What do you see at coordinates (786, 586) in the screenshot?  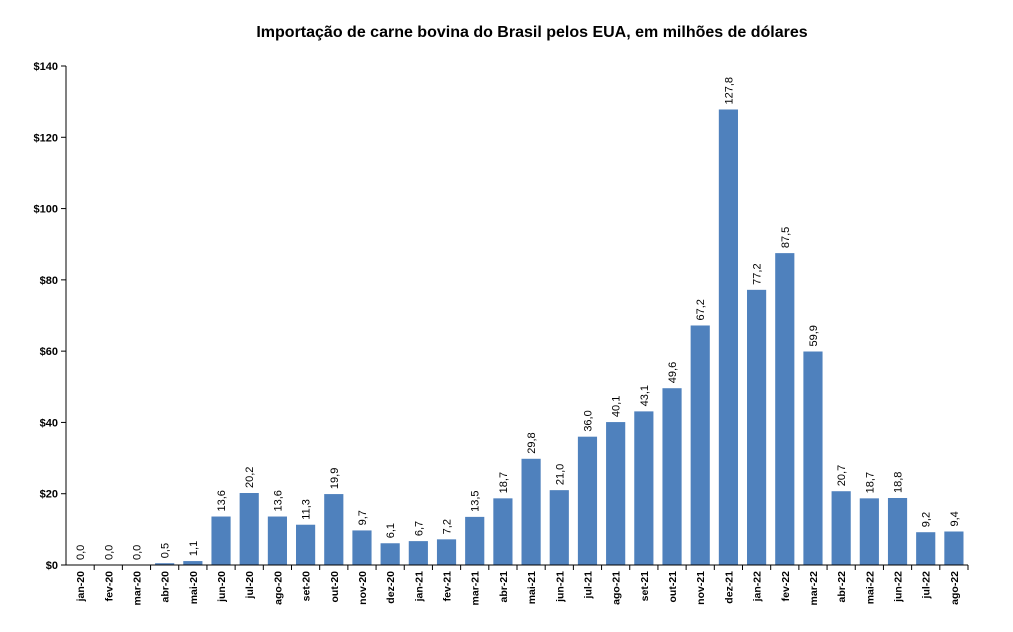 I see `x-tick-label: fev-22` at bounding box center [786, 586].